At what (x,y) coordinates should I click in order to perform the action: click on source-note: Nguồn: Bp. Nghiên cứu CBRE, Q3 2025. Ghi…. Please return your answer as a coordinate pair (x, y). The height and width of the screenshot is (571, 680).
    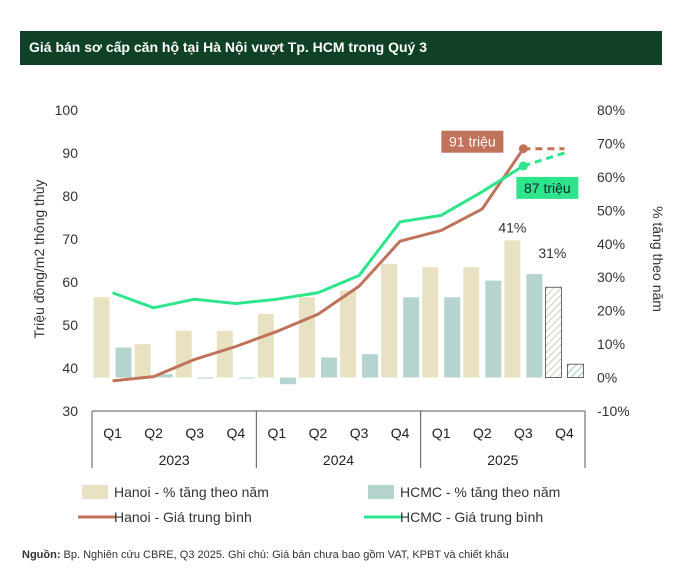
    Looking at the image, I should click on (265, 555).